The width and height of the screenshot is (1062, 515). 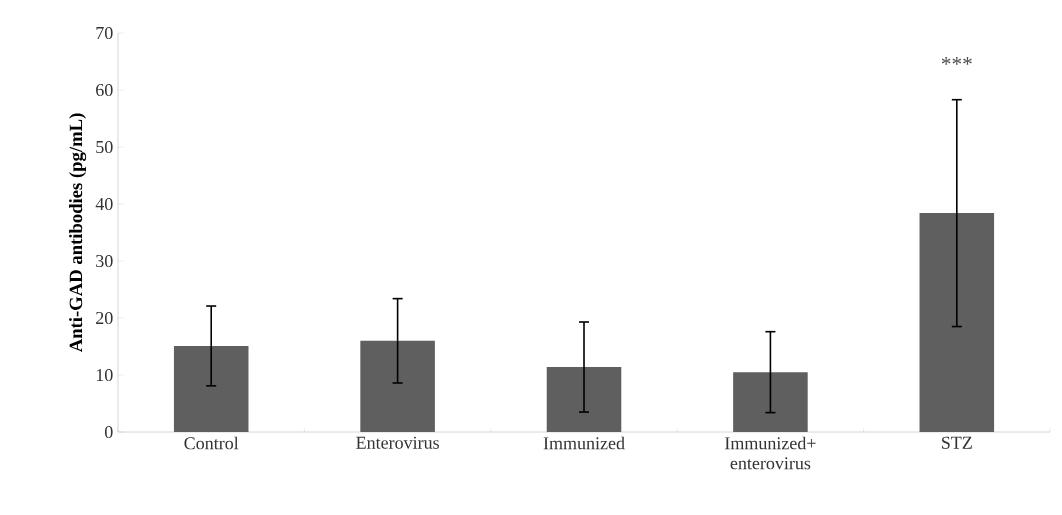 I want to click on y-axis-title: Anti-GAD antibodies (pg/mL), so click(x=78, y=233).